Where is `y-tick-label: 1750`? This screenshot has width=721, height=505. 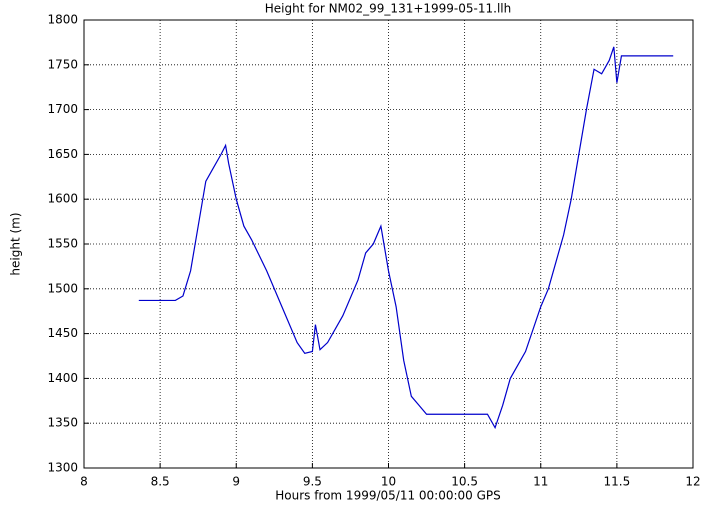
y-tick-label: 1750 is located at coordinates (62, 64).